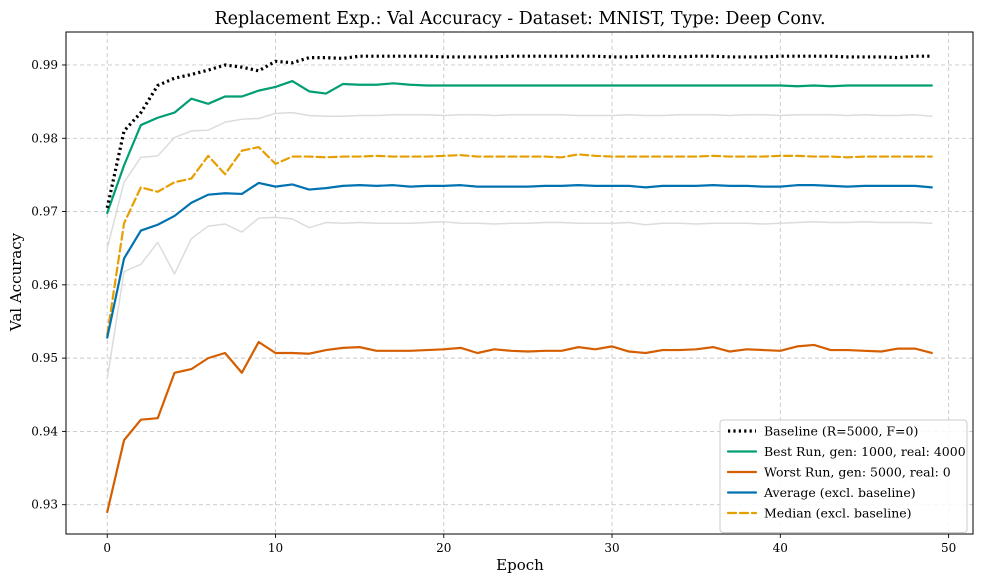 The height and width of the screenshot is (584, 984). What do you see at coordinates (275, 548) in the screenshot?
I see `x-tick-label: 10` at bounding box center [275, 548].